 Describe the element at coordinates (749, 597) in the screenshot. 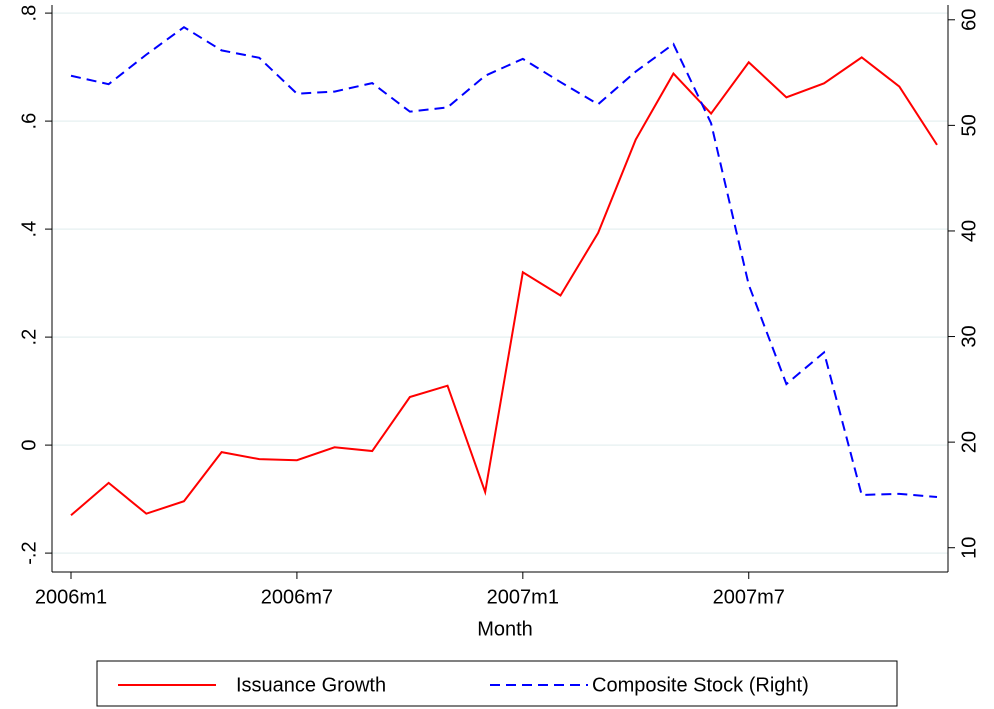

I see `x-tick-label: 2007m7` at that location.